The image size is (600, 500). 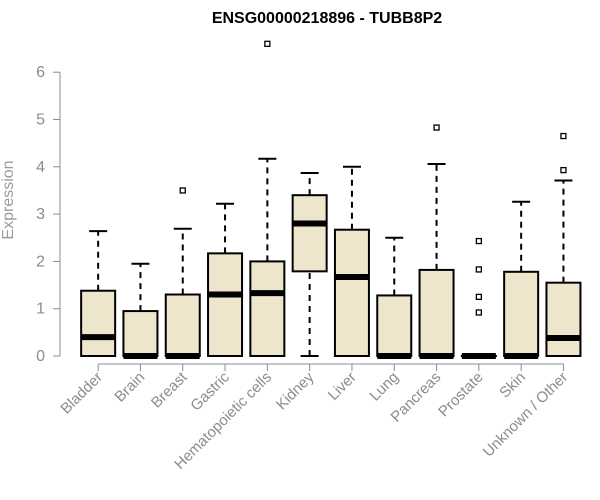 What do you see at coordinates (40, 120) in the screenshot?
I see `y-tick-label-5: 5` at bounding box center [40, 120].